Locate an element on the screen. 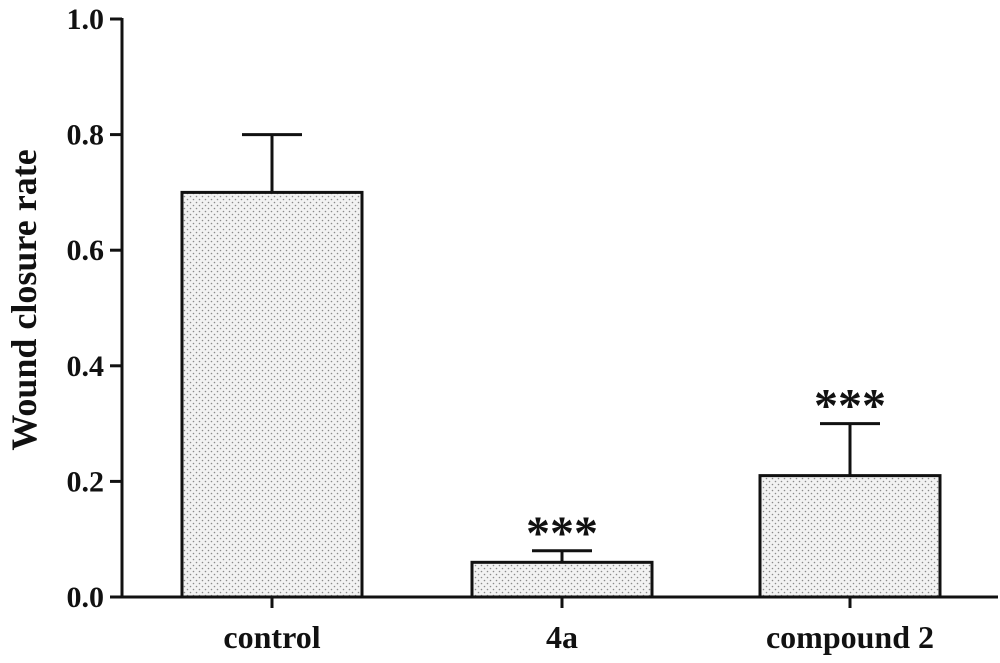  y-tick-label: 0.4 is located at coordinates (86, 366).